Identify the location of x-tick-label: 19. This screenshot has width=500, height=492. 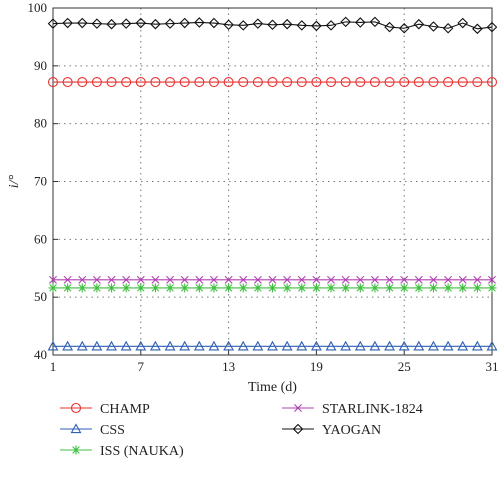
(316, 366).